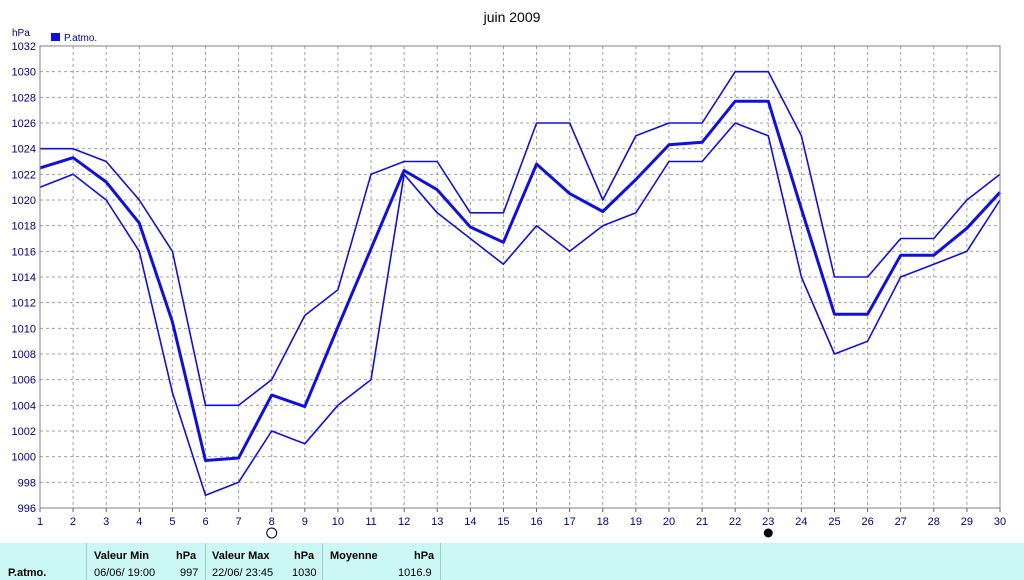 The image size is (1024, 580). What do you see at coordinates (404, 522) in the screenshot?
I see `x-tick-label: 12` at bounding box center [404, 522].